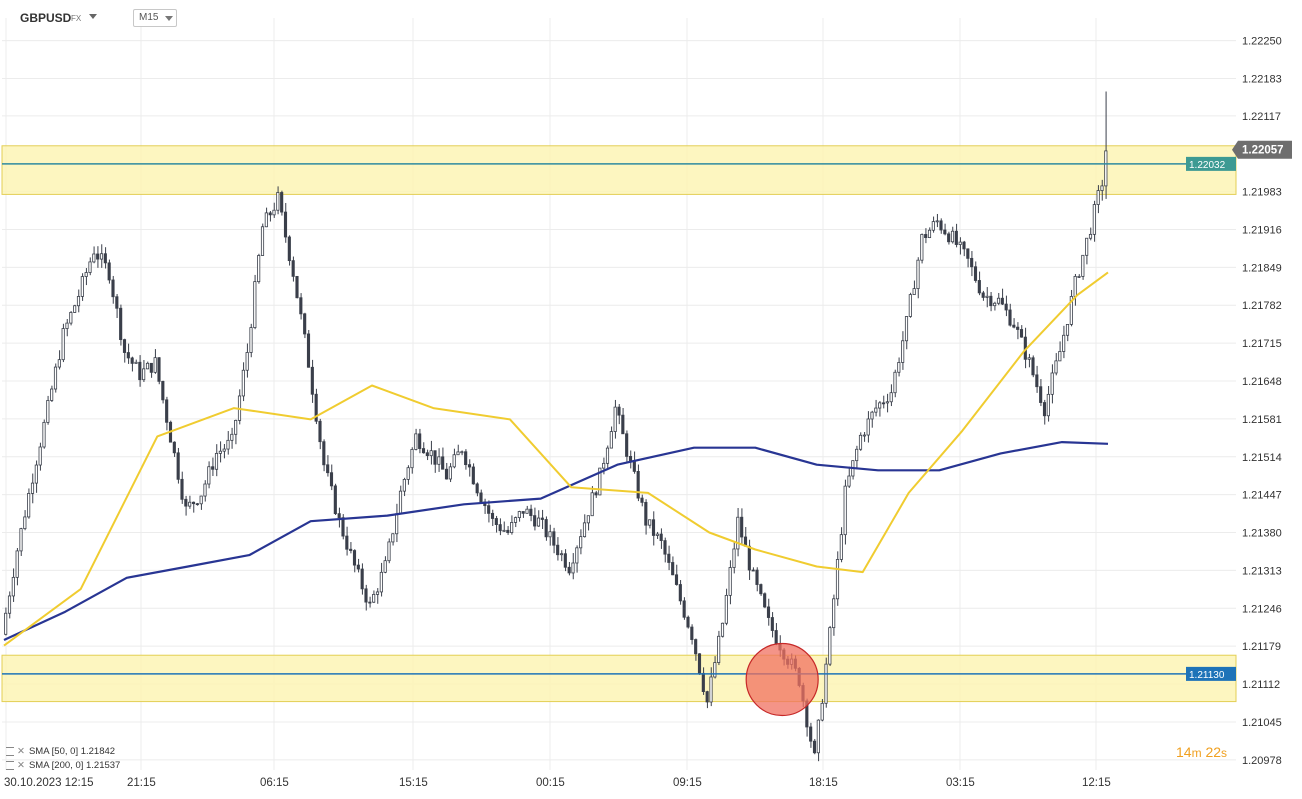  Describe the element at coordinates (960, 783) in the screenshot. I see `x-tick-label: 03:15` at that location.